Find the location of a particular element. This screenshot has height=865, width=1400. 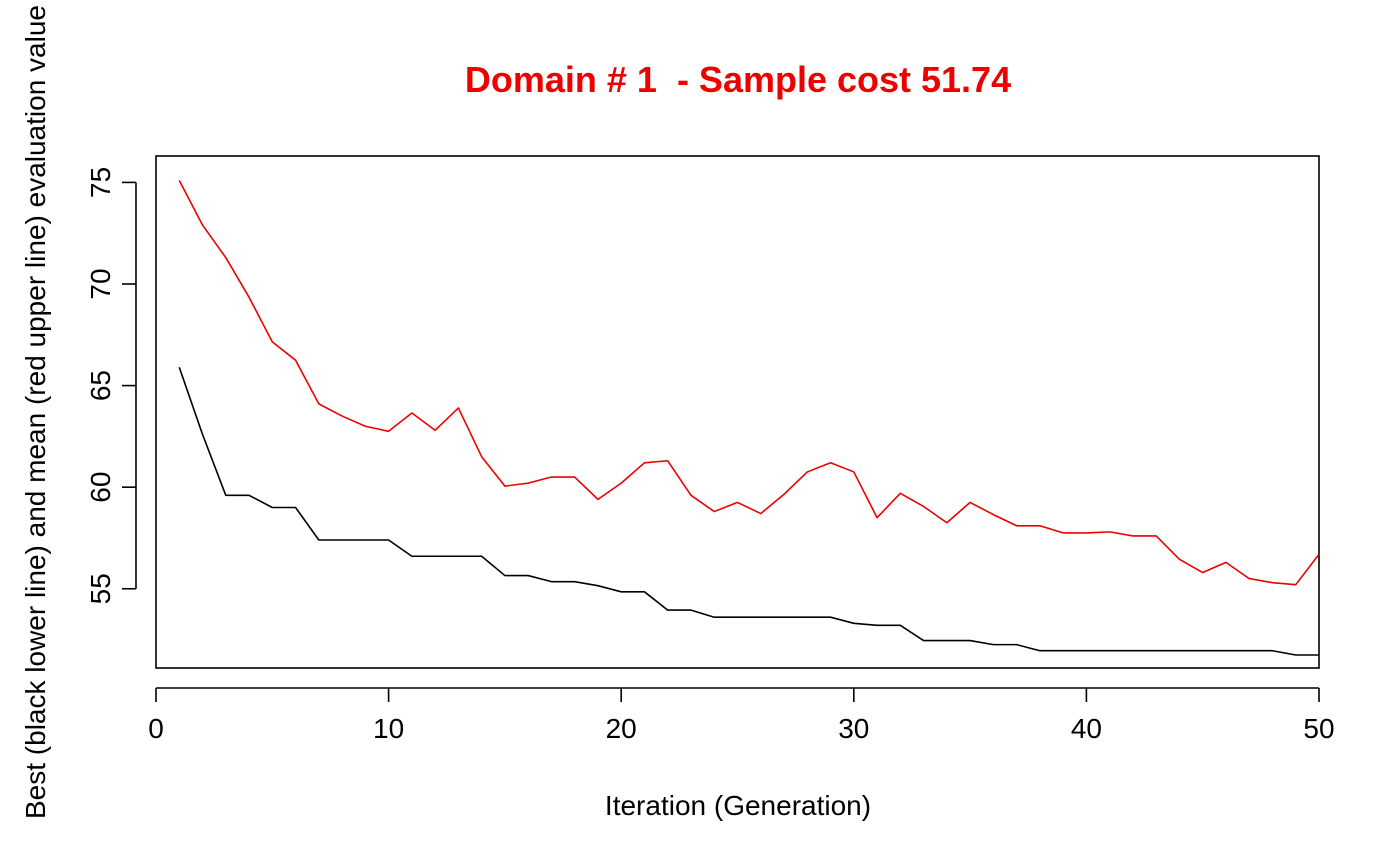

chart-title: Domain # 1 - Sample cost 51.74 is located at coordinates (738, 79).